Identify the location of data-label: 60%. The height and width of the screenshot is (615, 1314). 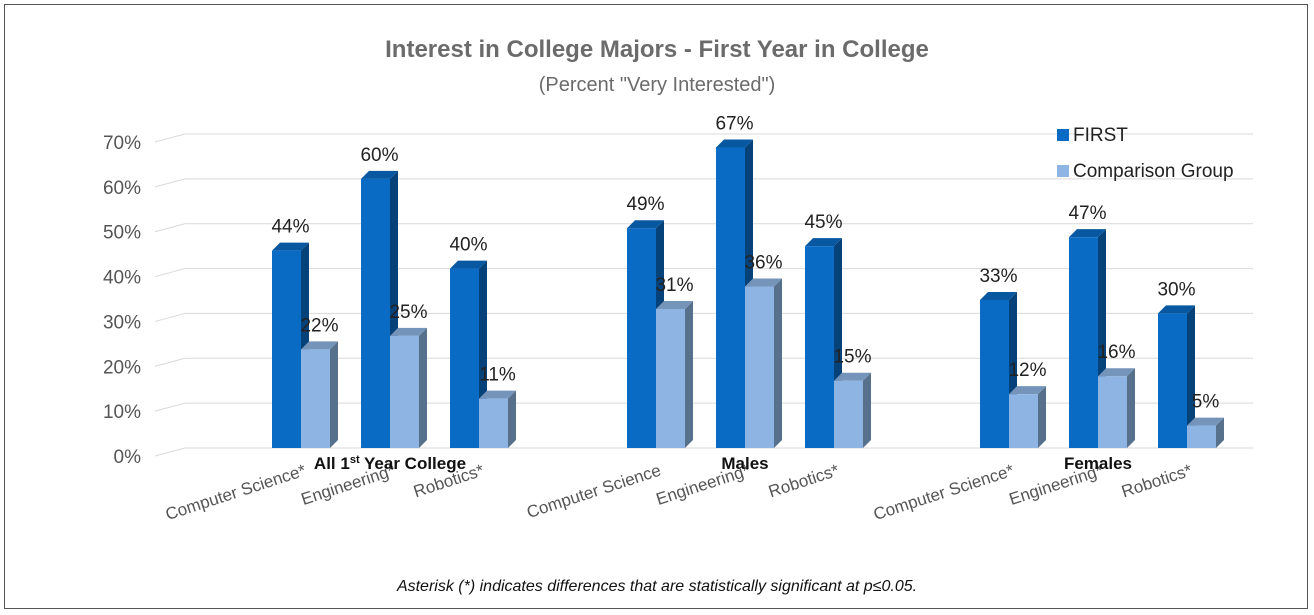
(379, 155).